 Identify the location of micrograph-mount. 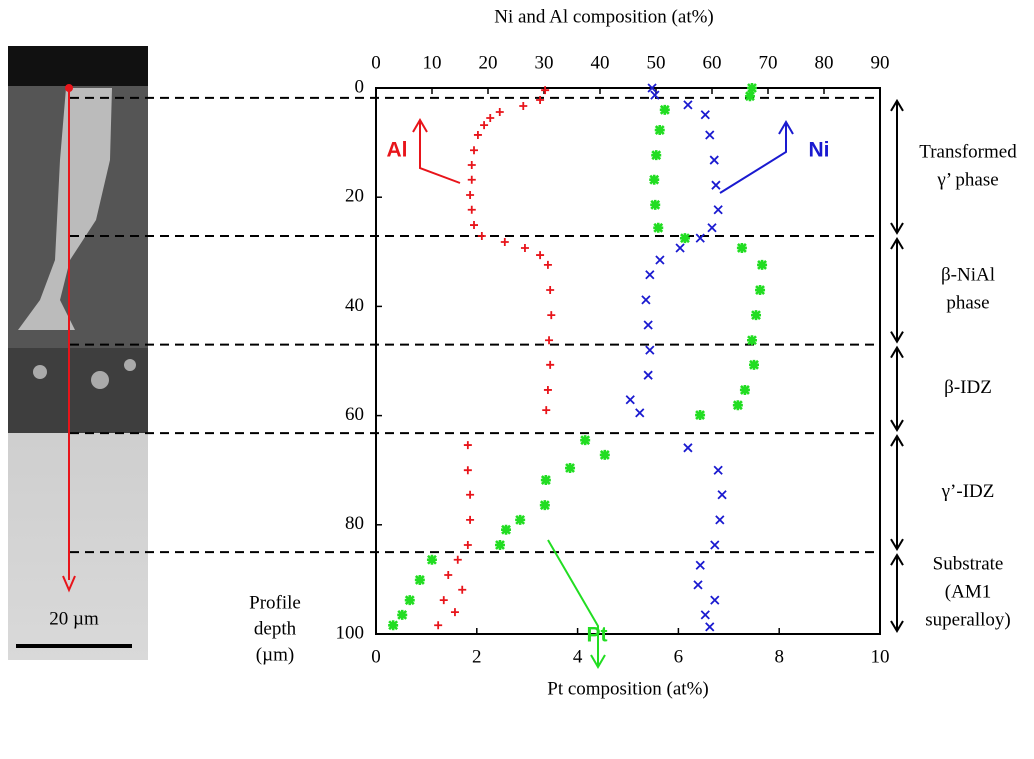
(78, 66).